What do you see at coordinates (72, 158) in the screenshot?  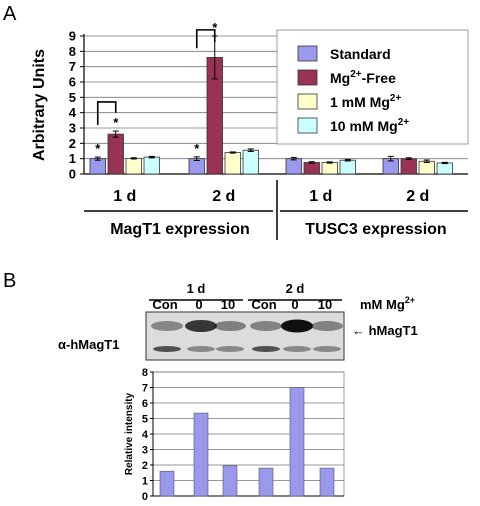 I see `y-tick-label-1: 1` at bounding box center [72, 158].